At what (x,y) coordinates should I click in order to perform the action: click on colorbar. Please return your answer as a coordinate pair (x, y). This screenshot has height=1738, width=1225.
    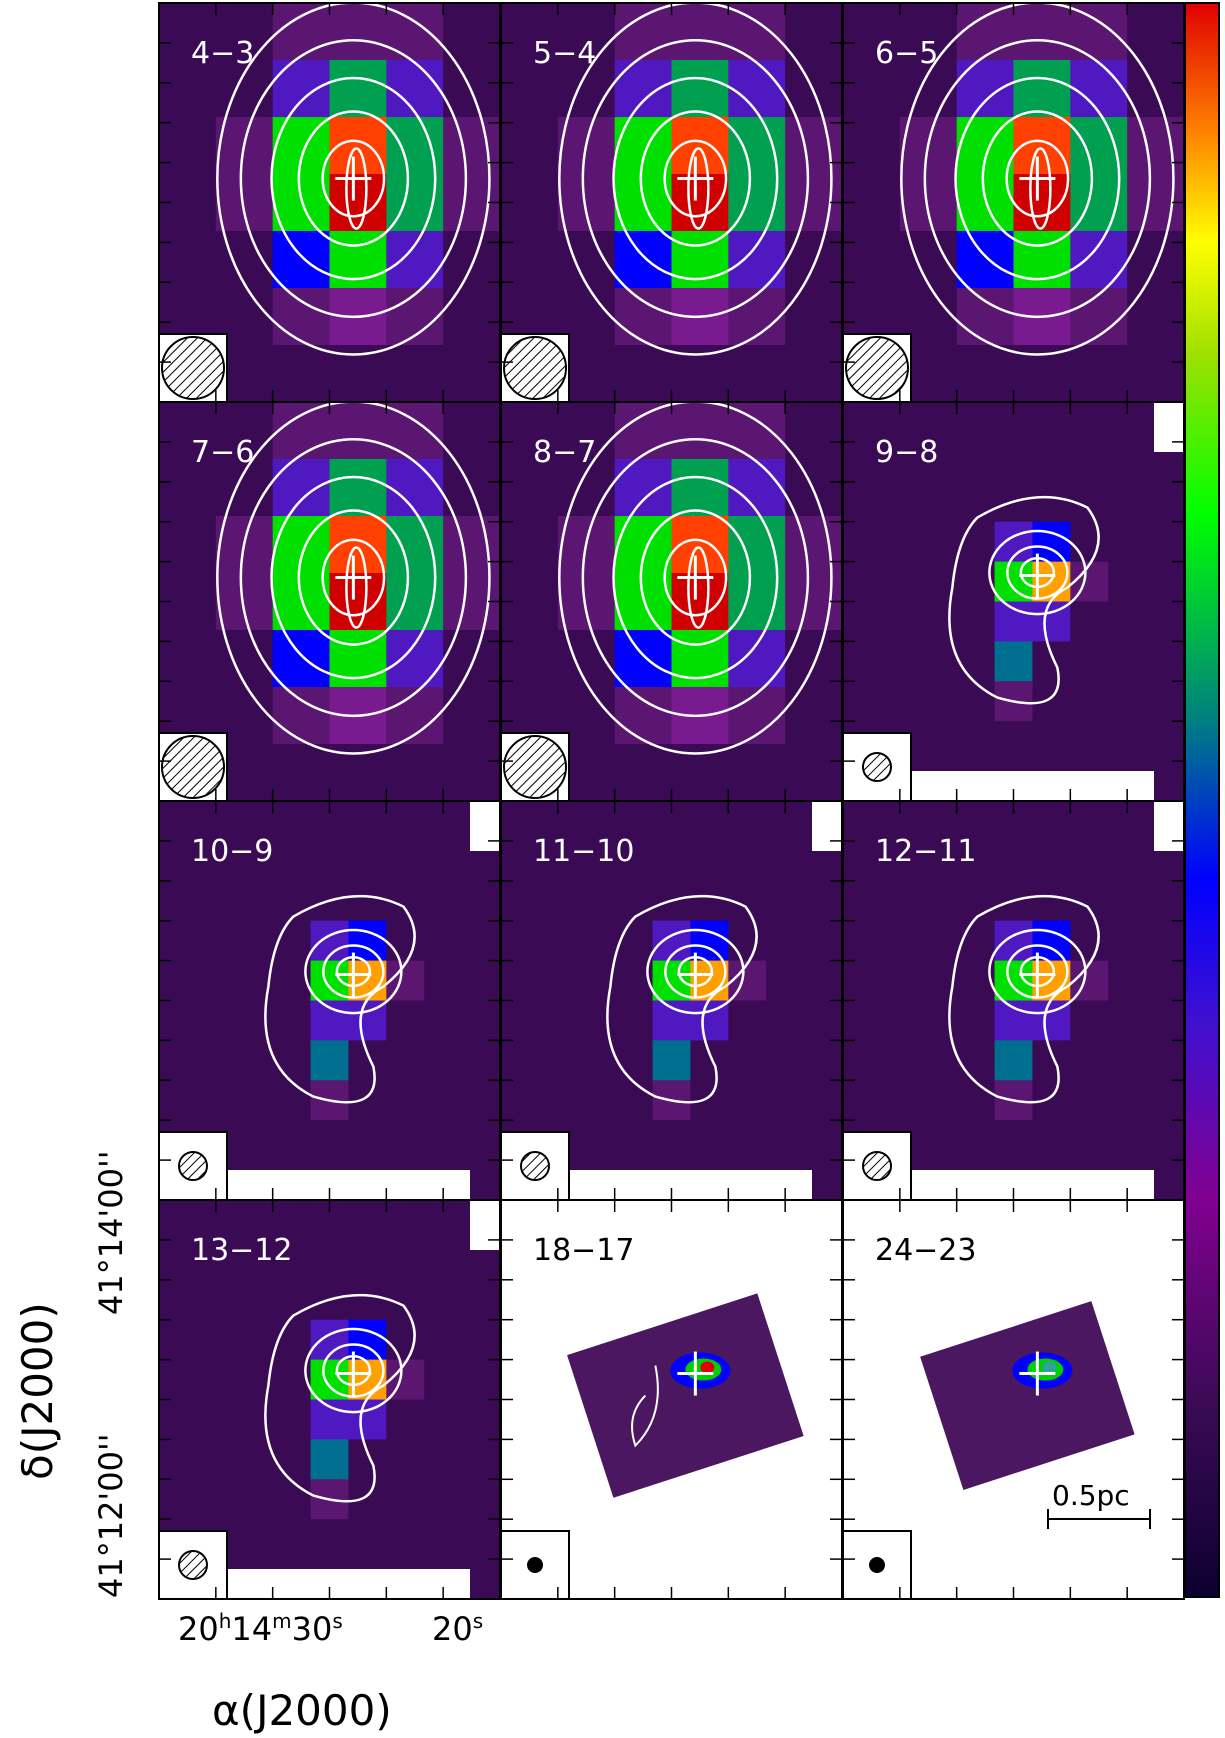
    Looking at the image, I should click on (1202, 800).